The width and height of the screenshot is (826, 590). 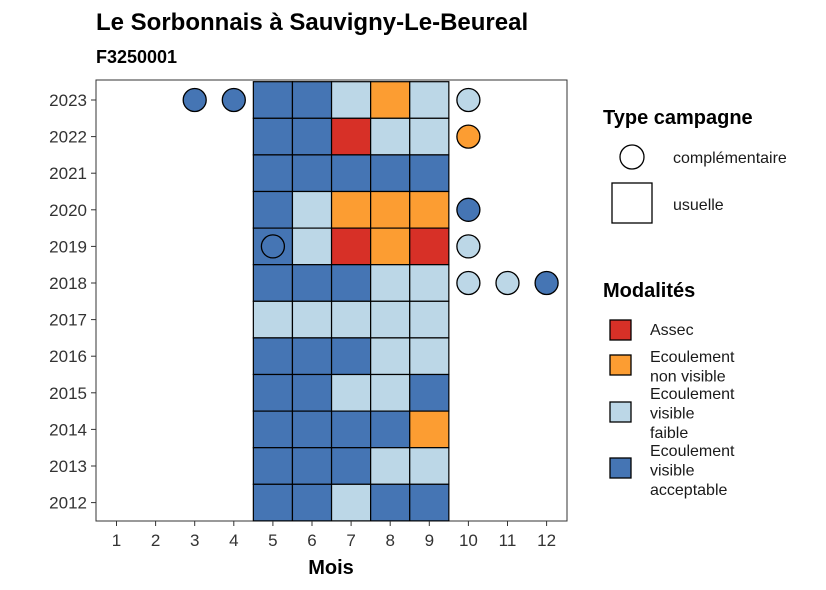 What do you see at coordinates (68, 137) in the screenshot?
I see `y-tick-label: 2022` at bounding box center [68, 137].